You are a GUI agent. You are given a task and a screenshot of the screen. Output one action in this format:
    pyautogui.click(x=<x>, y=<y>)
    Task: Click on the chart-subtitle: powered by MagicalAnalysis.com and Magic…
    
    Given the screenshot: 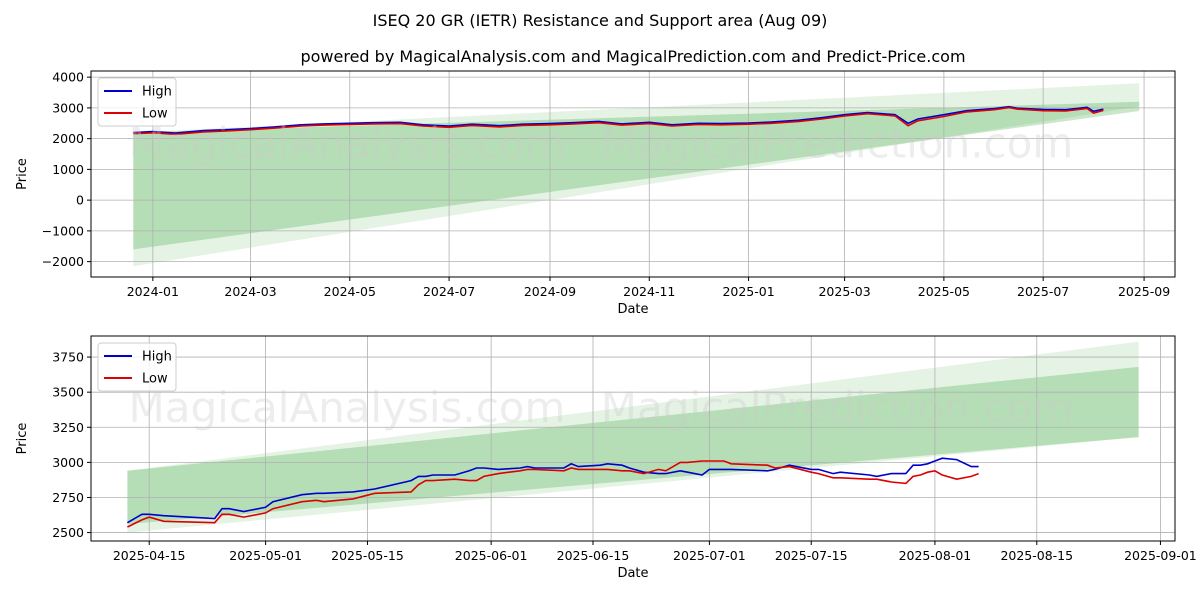 What is the action you would take?
    pyautogui.click(x=632, y=56)
    